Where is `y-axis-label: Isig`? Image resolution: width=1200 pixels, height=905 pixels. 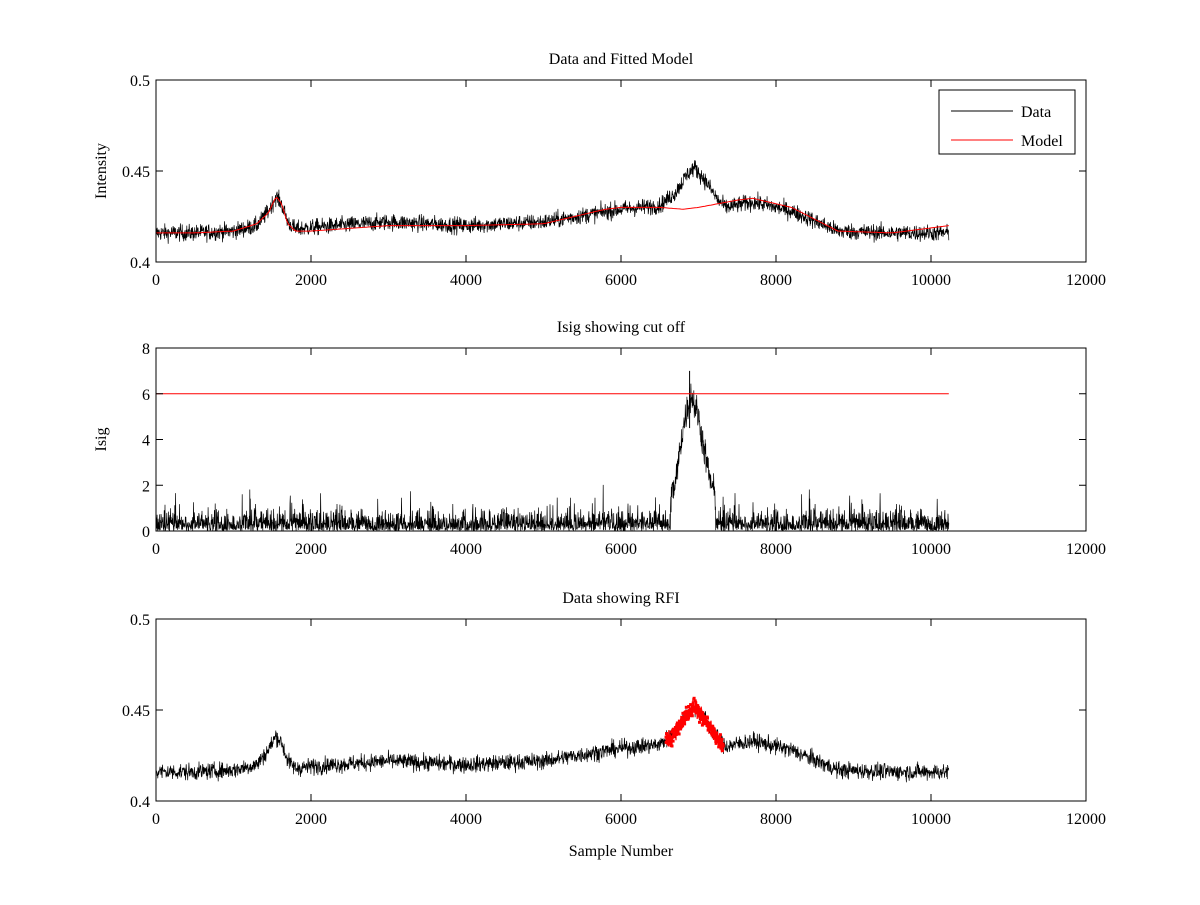
y-axis-label: Isig is located at coordinates (101, 440).